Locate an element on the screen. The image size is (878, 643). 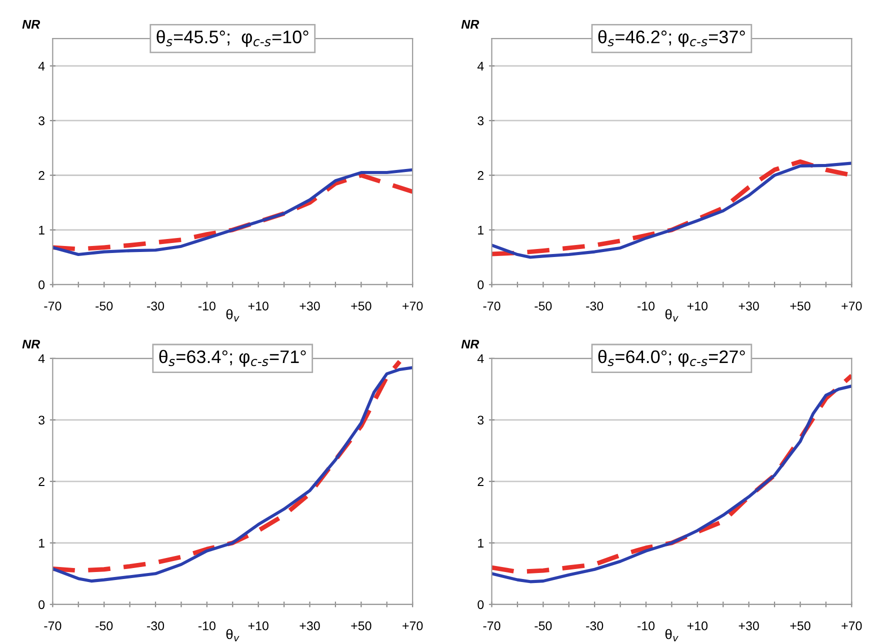
chart-title: θ$_{s}$=64.0°; φ$_{c‐s}$=27° is located at coordinates (671, 358).